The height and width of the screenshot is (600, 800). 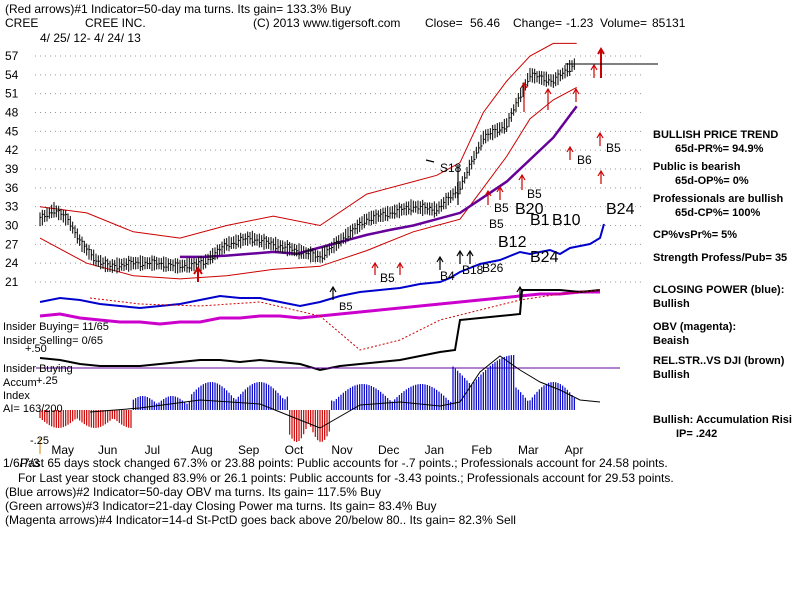 What do you see at coordinates (53, 341) in the screenshot?
I see `insider-selling-label: Insider Selling= 0/65` at bounding box center [53, 341].